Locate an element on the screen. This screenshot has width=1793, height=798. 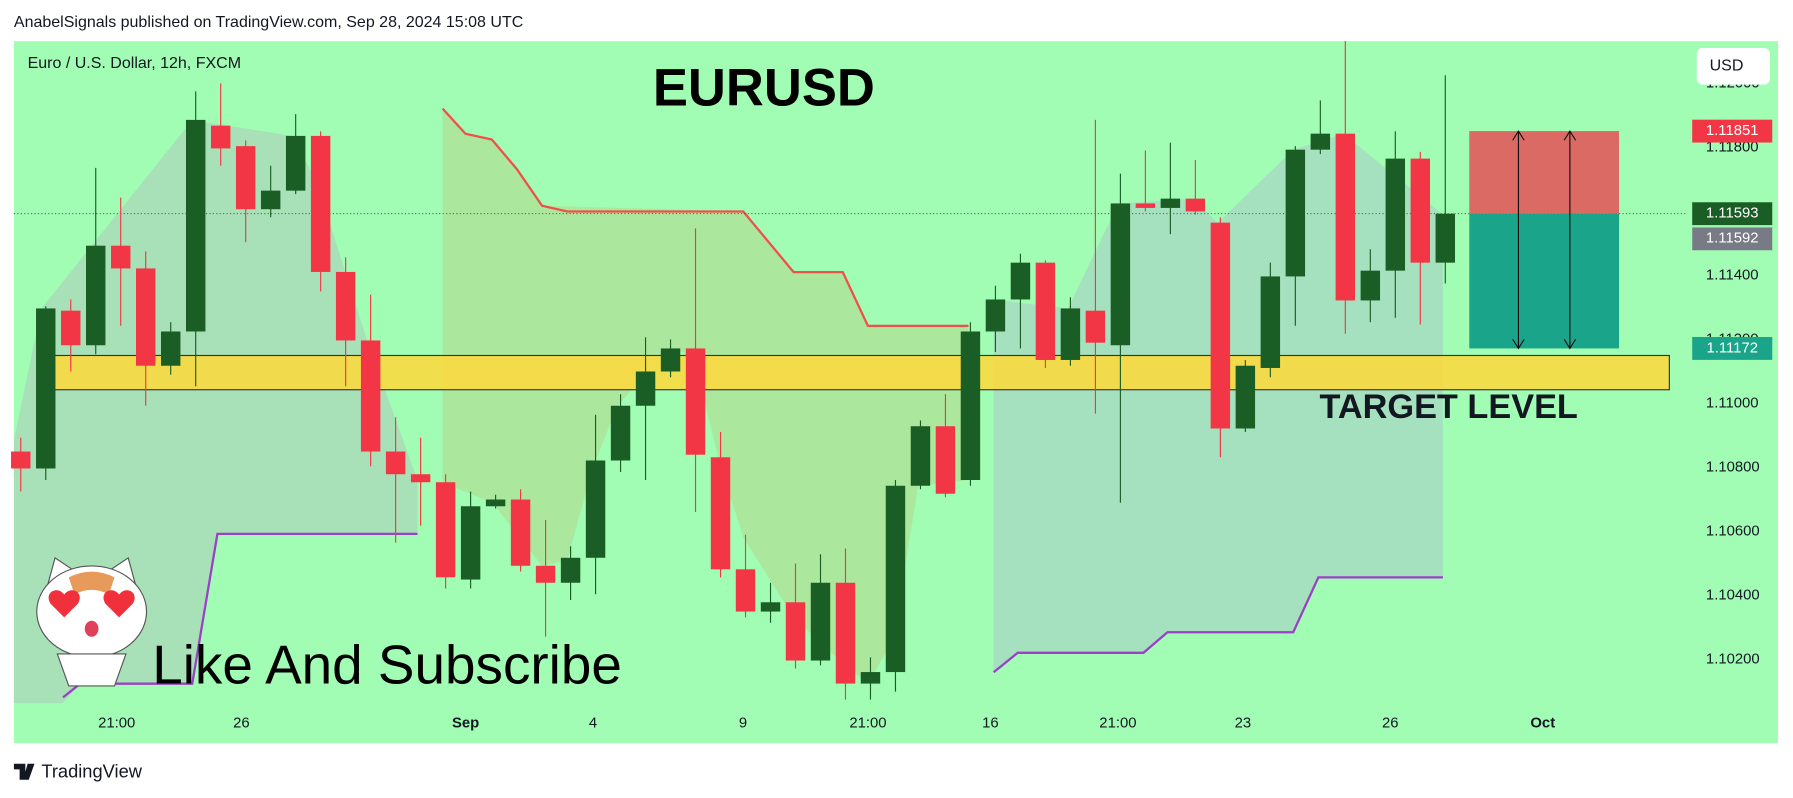
cat-paws is located at coordinates (91, 670).